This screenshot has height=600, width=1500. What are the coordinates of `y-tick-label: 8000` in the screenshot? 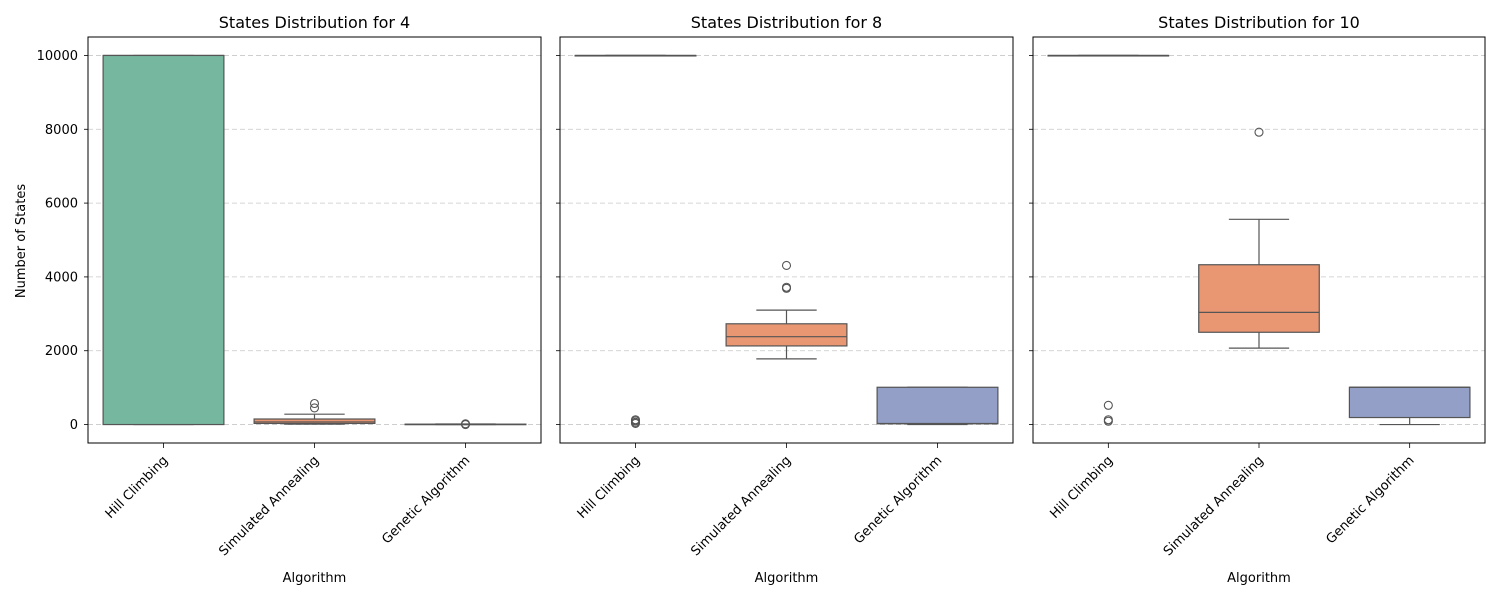 It's located at (61, 130).